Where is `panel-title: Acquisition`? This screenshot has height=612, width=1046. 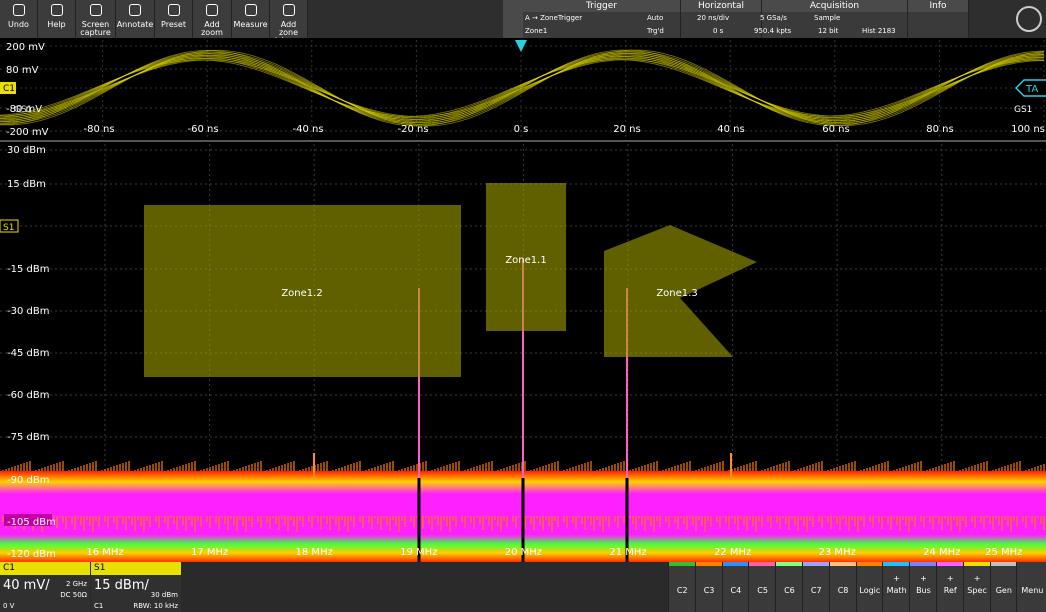
panel-title: Acquisition is located at coordinates (834, 6).